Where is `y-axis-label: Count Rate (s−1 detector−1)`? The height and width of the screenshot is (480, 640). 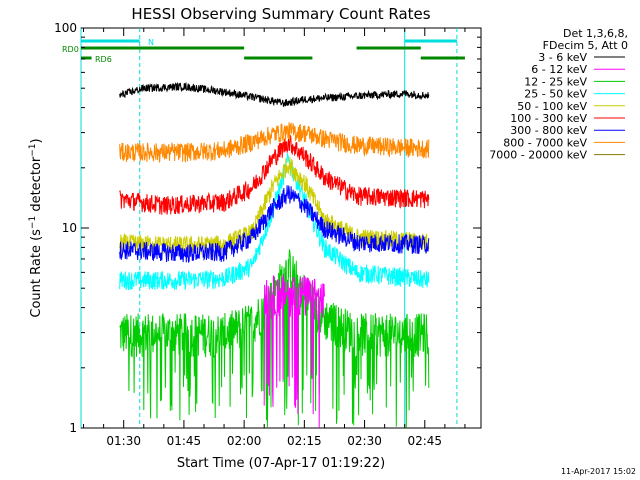 y-axis-label: Count Rate (s−1 detector−1) is located at coordinates (36, 227).